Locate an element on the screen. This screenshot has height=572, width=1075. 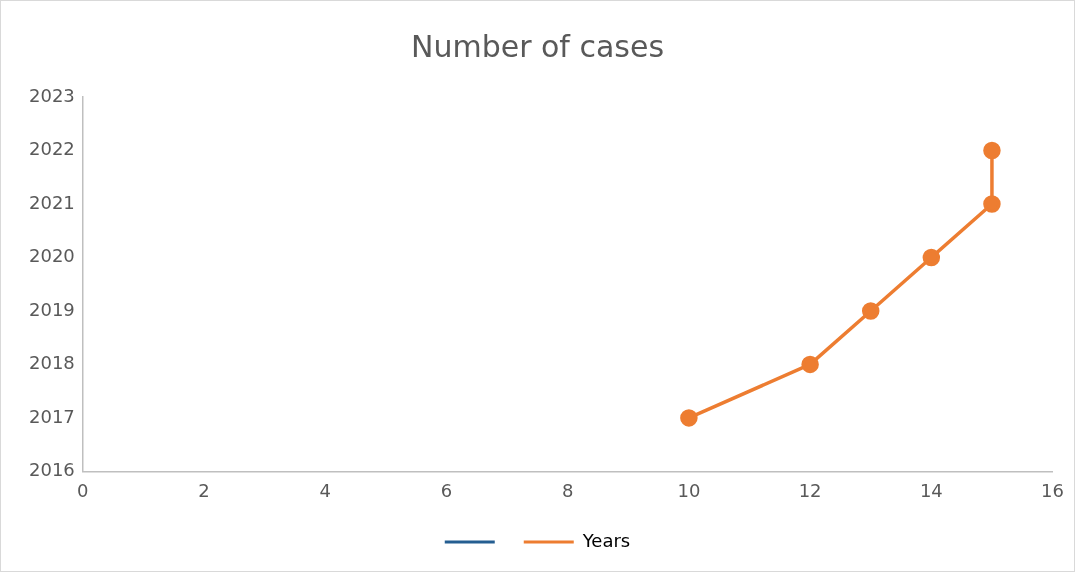
y-tick-label: 2022 is located at coordinates (52, 149).